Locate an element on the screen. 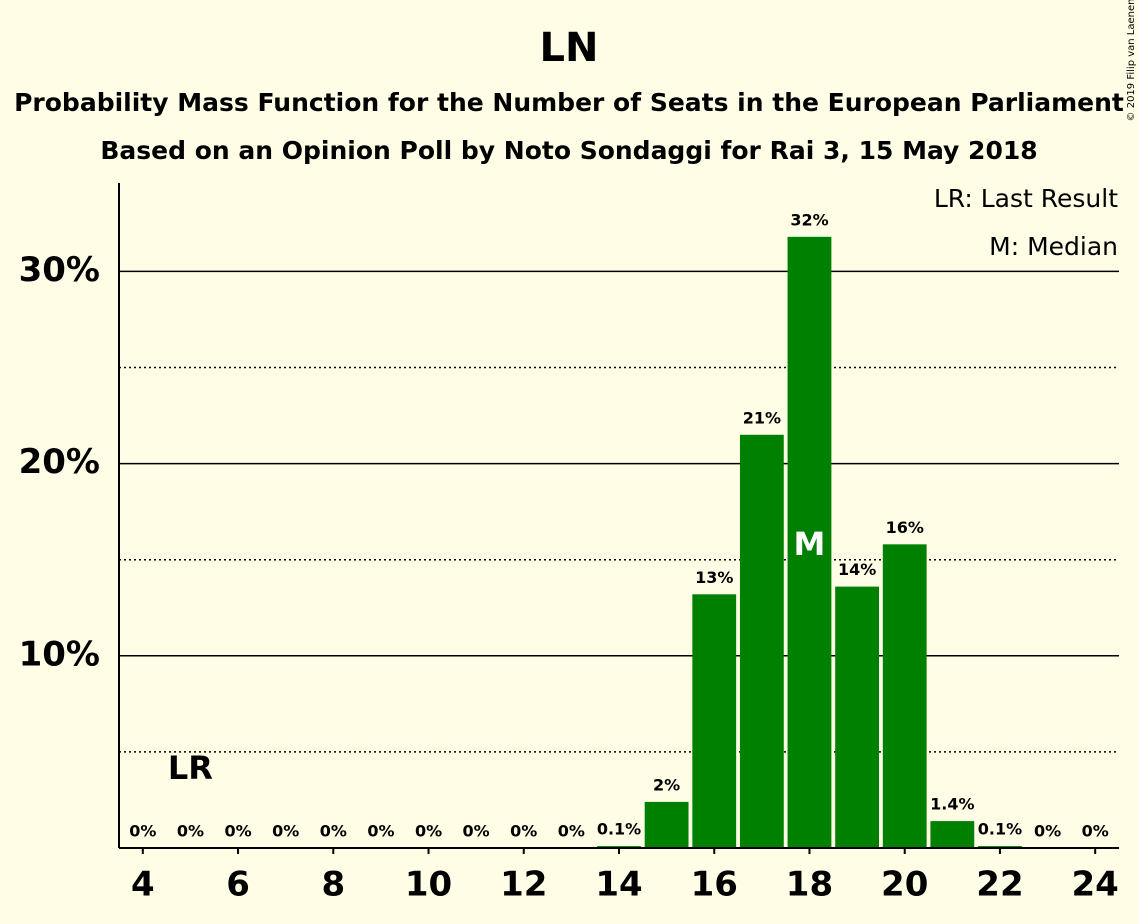 The width and height of the screenshot is (1139, 924). x-tick-label: 4 is located at coordinates (143, 885).